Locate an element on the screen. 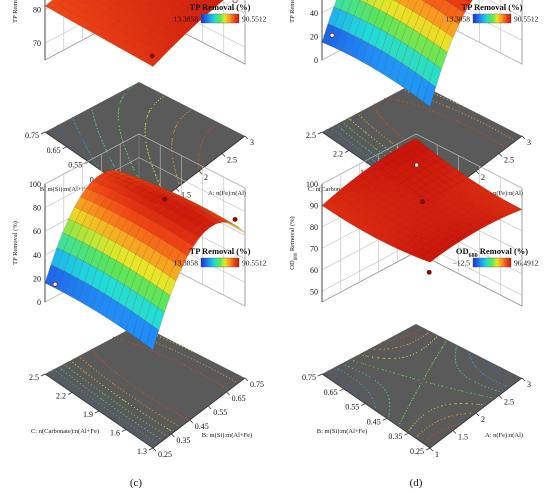  surface-cell is located at coordinates (430, 259).